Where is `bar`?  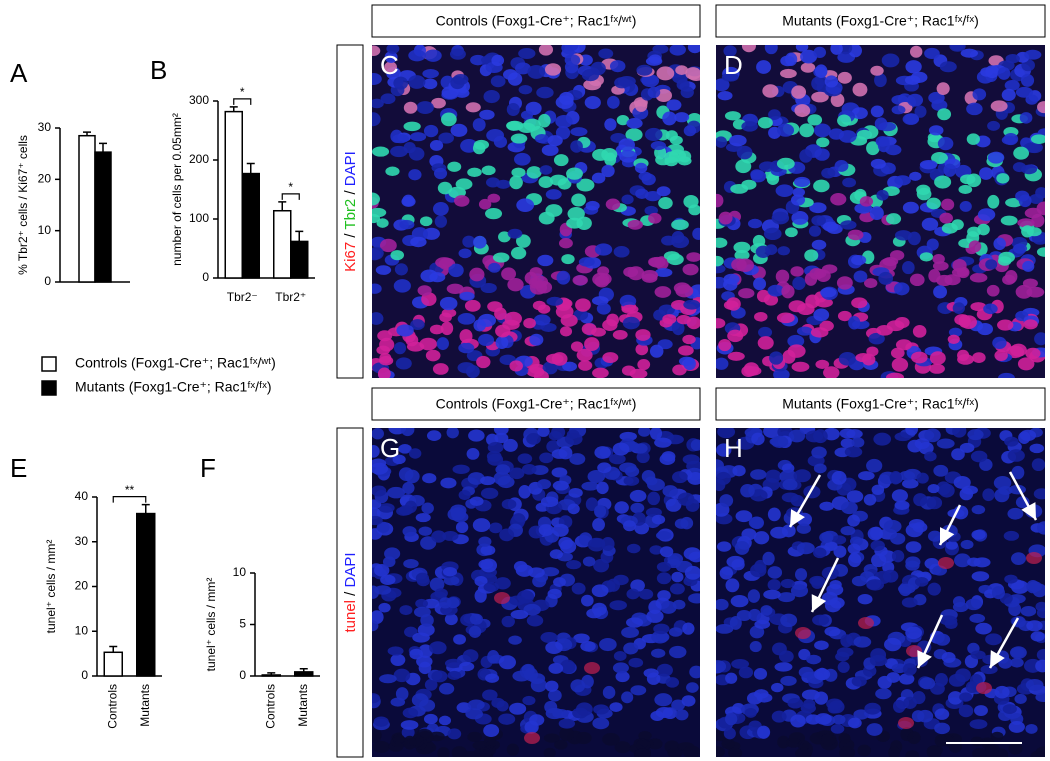
bar is located at coordinates (250, 225).